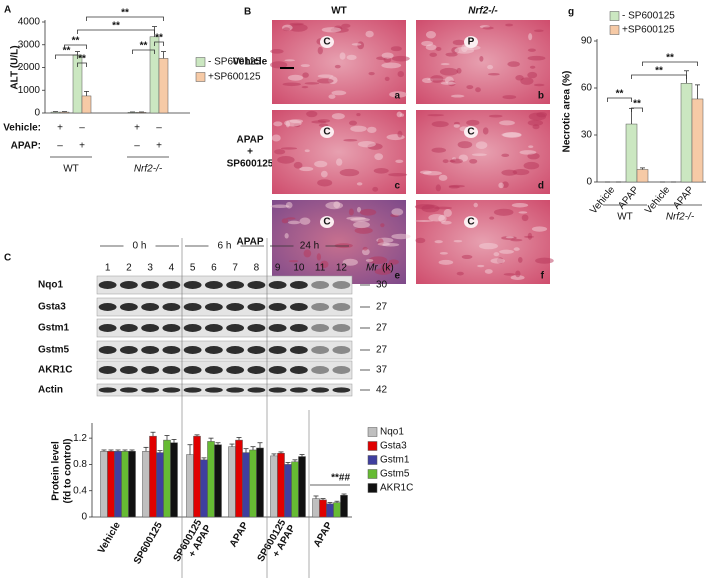 This screenshot has height=578, width=709. What do you see at coordinates (225, 246) in the screenshot?
I see `time-label: 6 h` at bounding box center [225, 246].